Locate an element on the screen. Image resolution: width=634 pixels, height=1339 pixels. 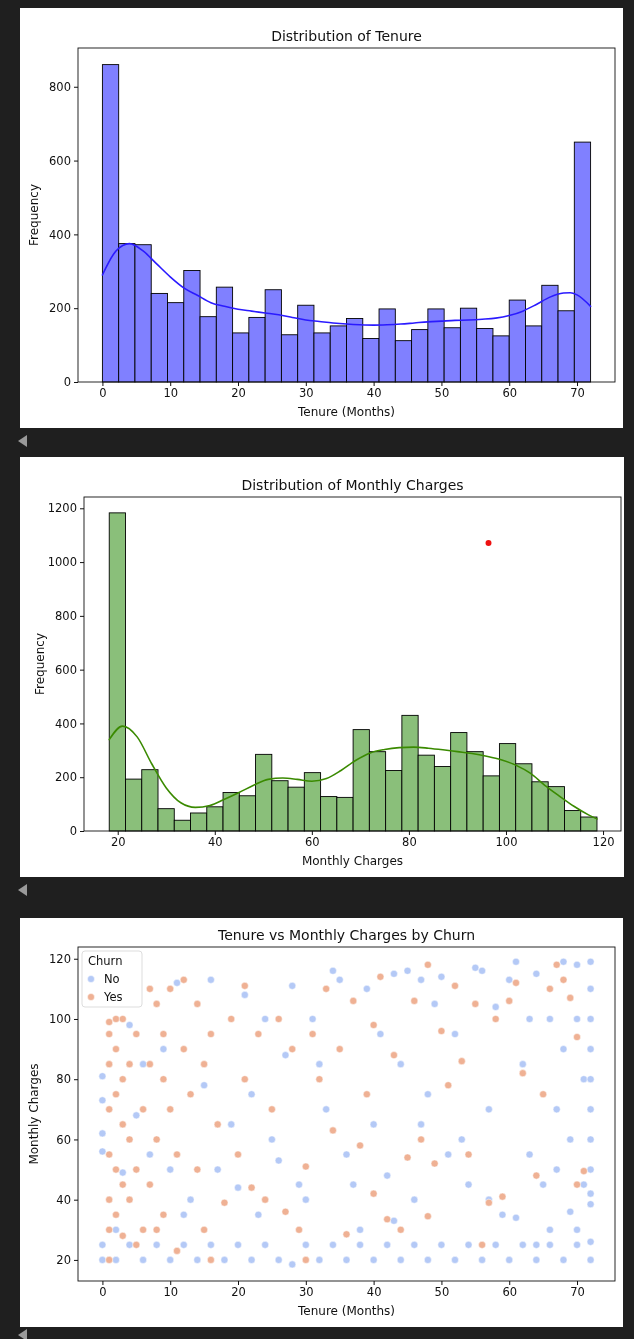
chart-title: Tenure vs Monthly Charges by Churn is located at coordinates (346, 935).